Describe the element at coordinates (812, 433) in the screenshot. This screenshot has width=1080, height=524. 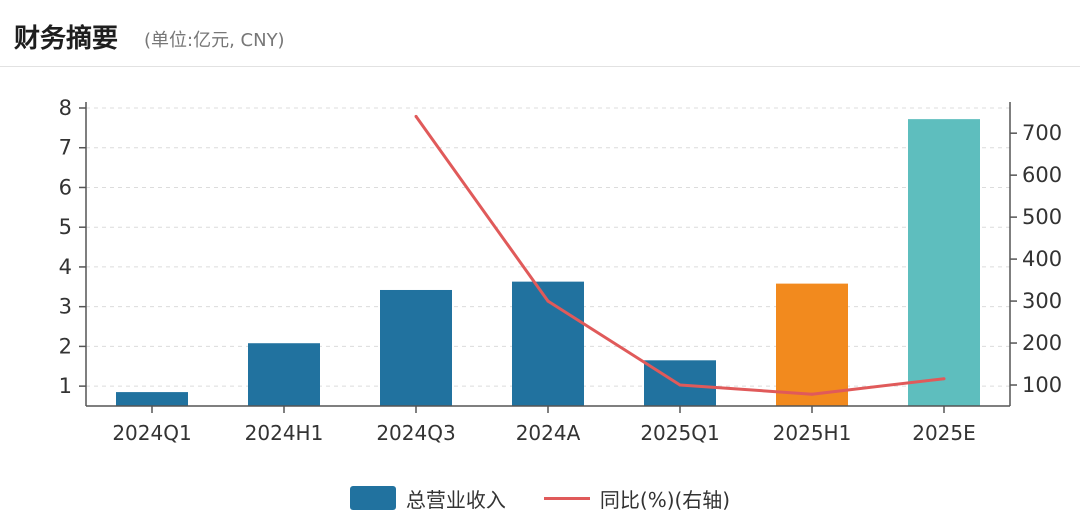
I see `x-tick-label: 2025H1` at that location.